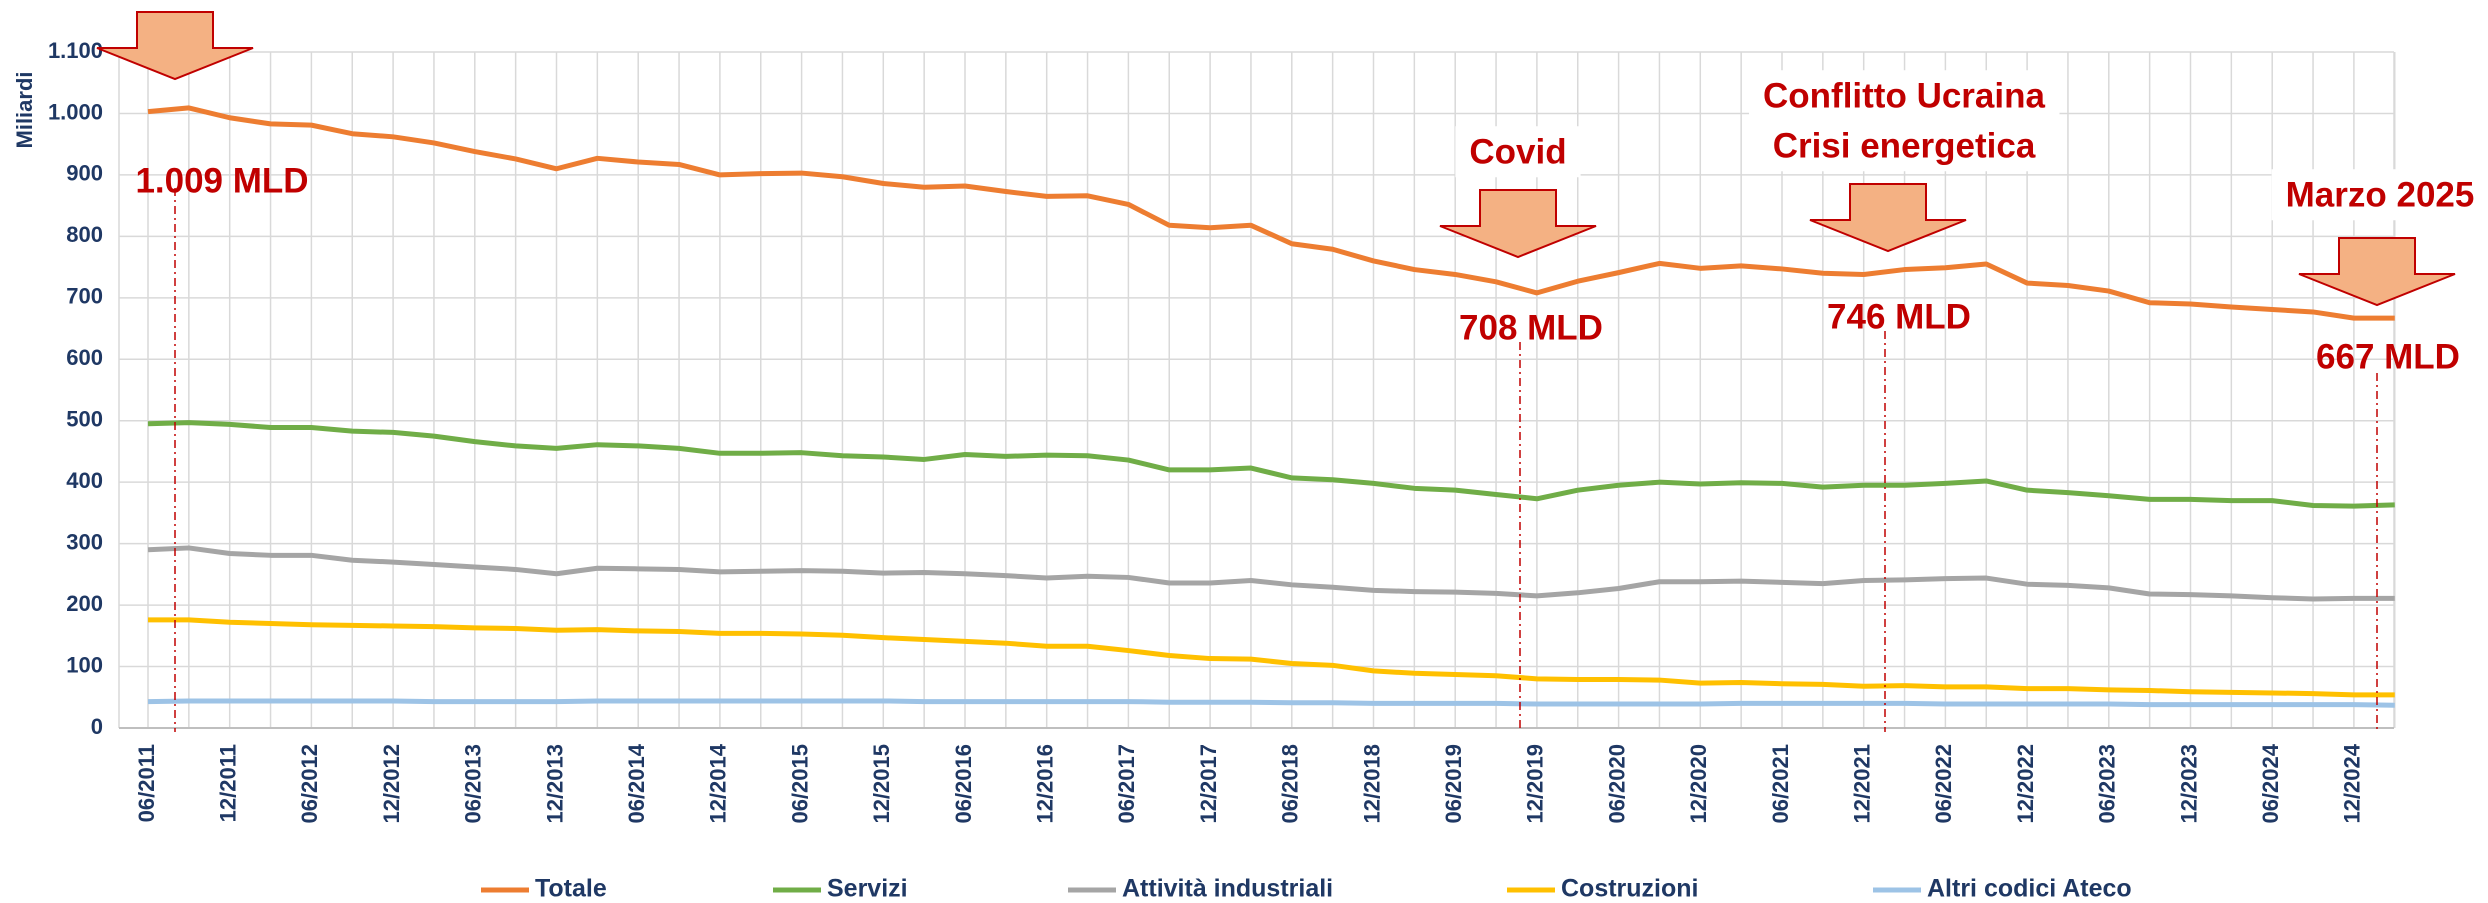 The height and width of the screenshot is (903, 2488). Describe the element at coordinates (1888, 218) in the screenshot. I see `arrow-ucraina` at that location.